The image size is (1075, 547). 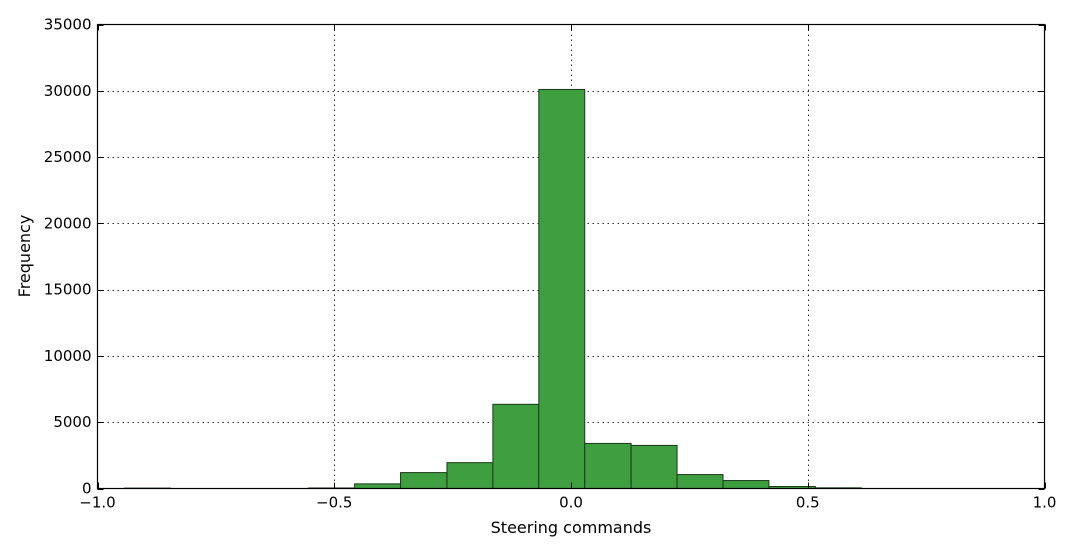 I want to click on y-tick-label: 35000, so click(x=68, y=25).